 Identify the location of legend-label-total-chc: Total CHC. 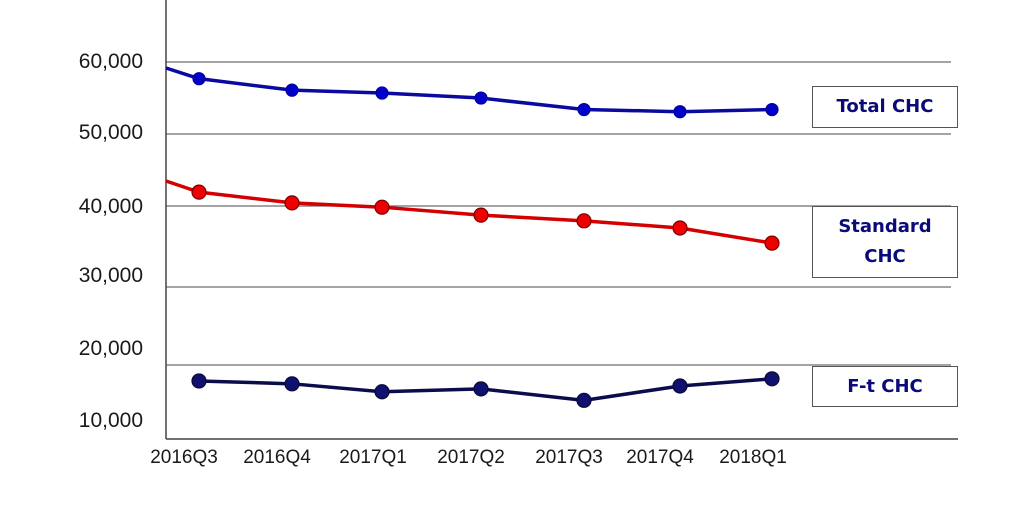
(885, 107).